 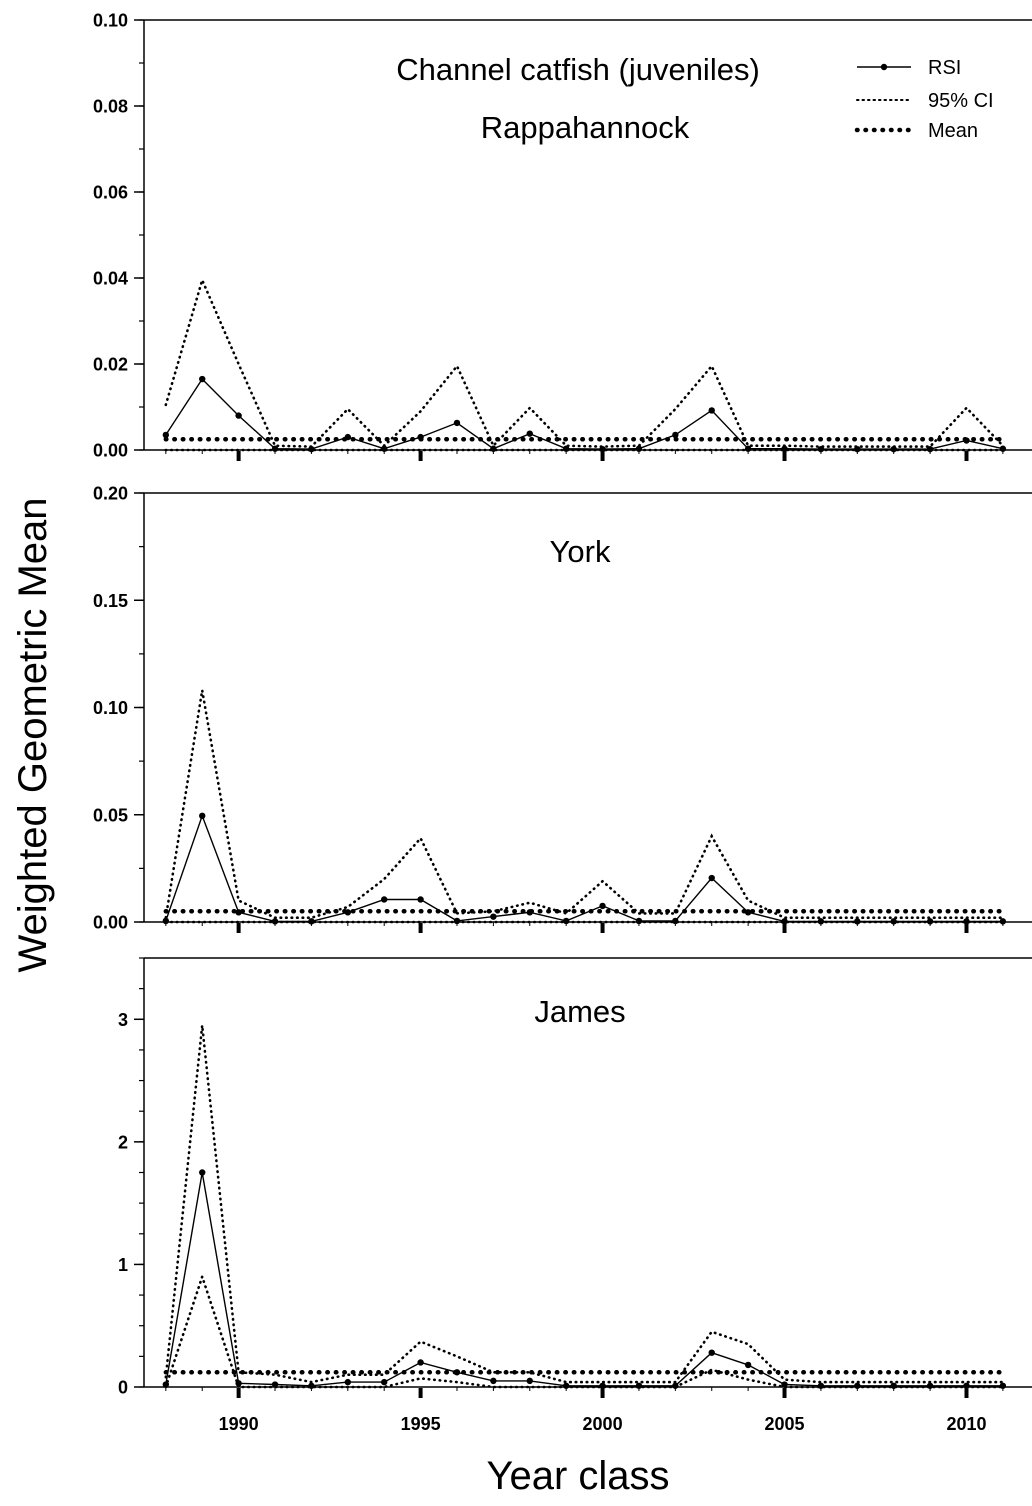 I want to click on panel-subtitle-rappahannock: Rappahannock, so click(x=585, y=127).